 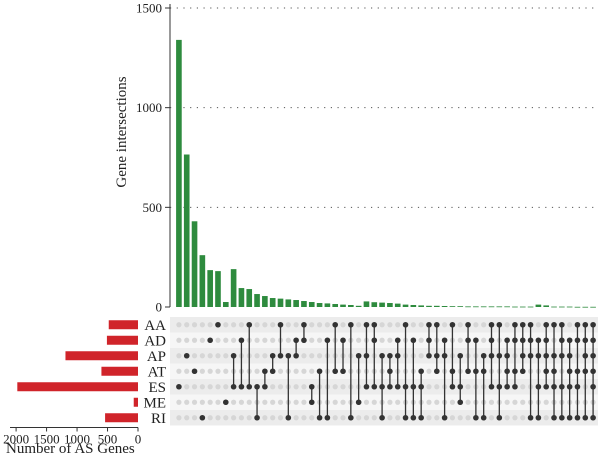 I want to click on set-size-bar, so click(x=123, y=325).